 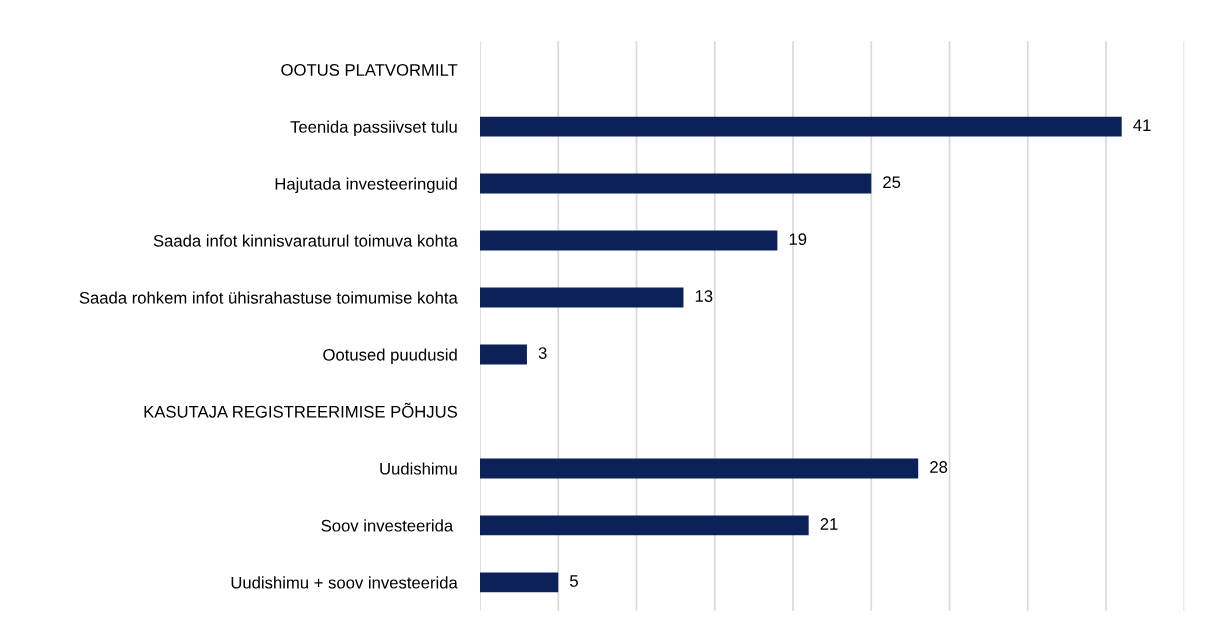 I want to click on data-label: 21, so click(x=829, y=524).